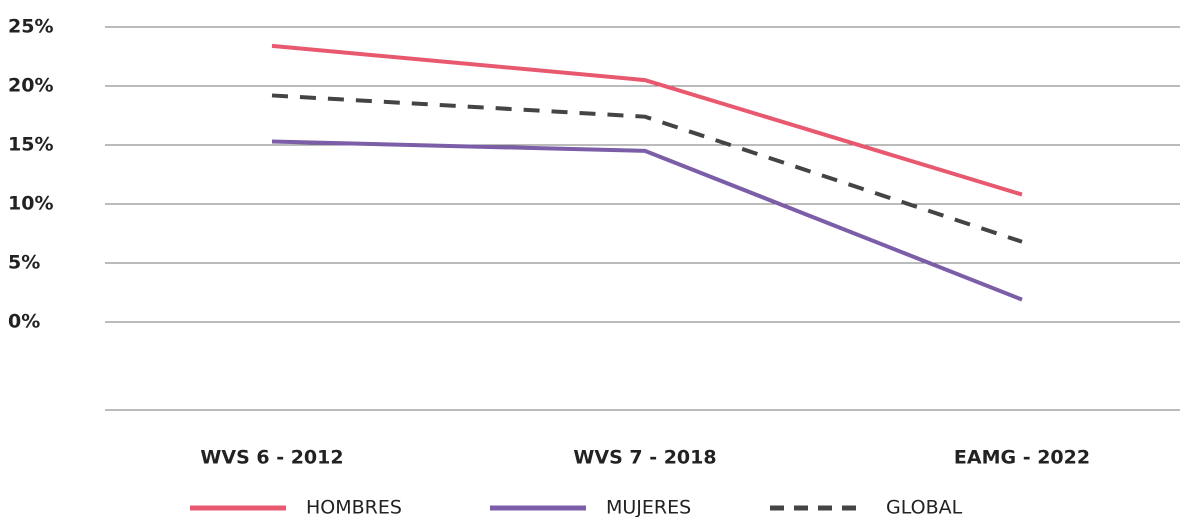 The width and height of the screenshot is (1180, 517). I want to click on x-tick-label: WVS 6 - 2012, so click(271, 458).